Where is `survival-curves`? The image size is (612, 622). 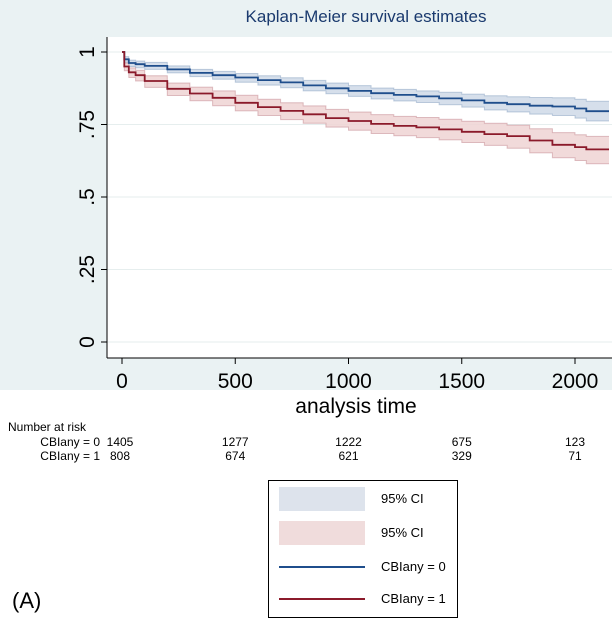
survival-curves is located at coordinates (365, 101).